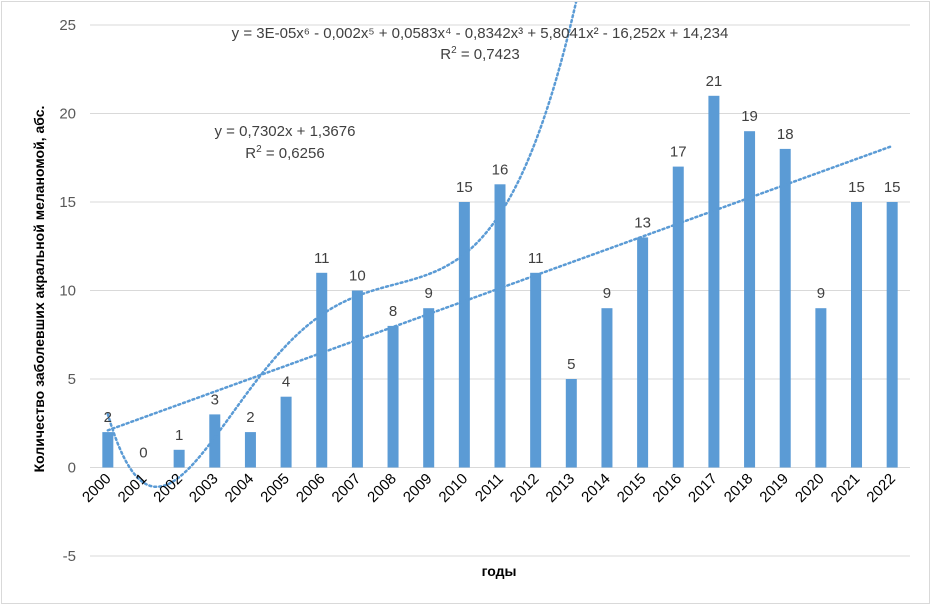 The height and width of the screenshot is (606, 931). What do you see at coordinates (892, 335) in the screenshot?
I see `bar-2022` at bounding box center [892, 335].